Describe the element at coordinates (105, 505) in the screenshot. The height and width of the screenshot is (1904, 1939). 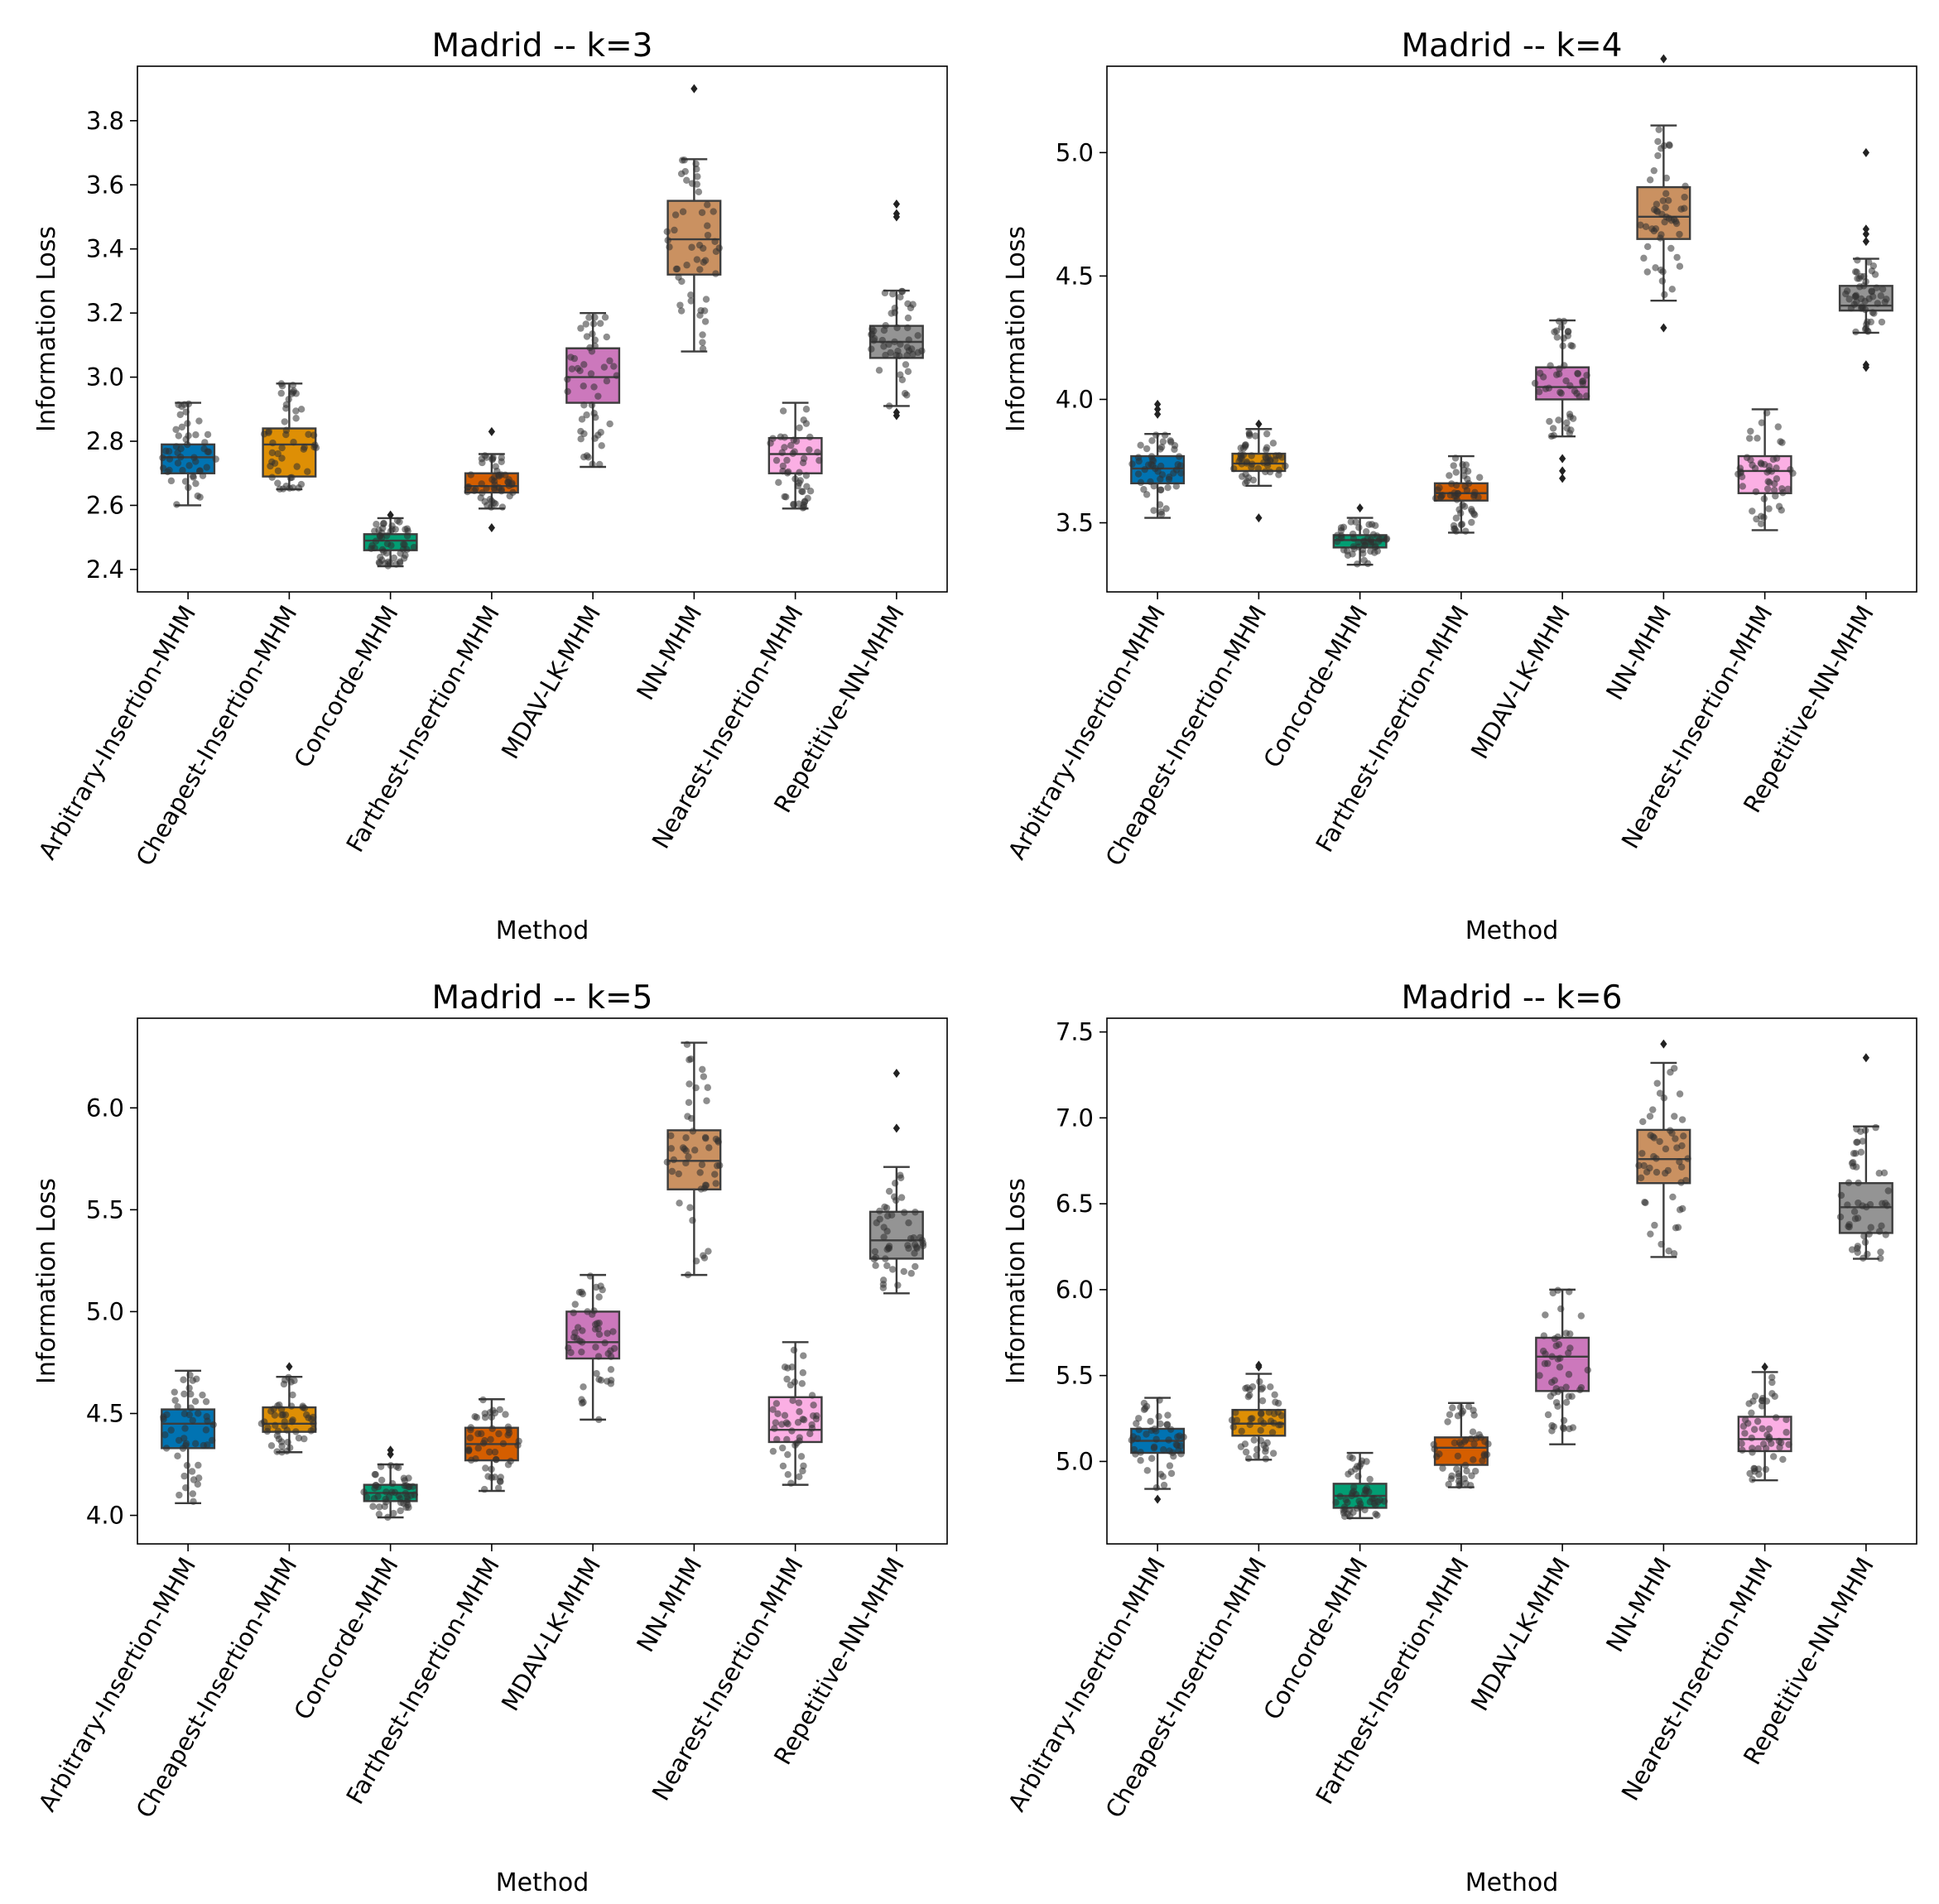
I see `y-tick-label: 2.6` at that location.